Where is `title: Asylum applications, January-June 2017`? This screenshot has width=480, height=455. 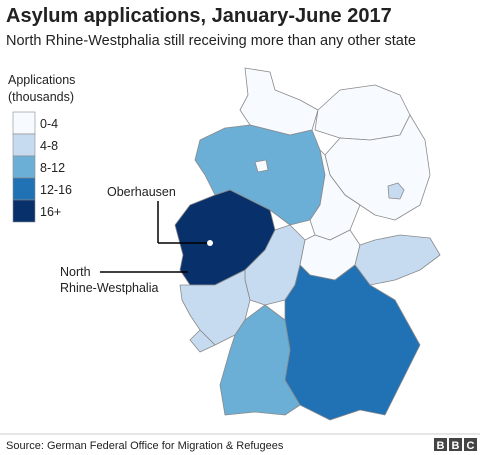 title: Asylum applications, January-June 2017 is located at coordinates (199, 16).